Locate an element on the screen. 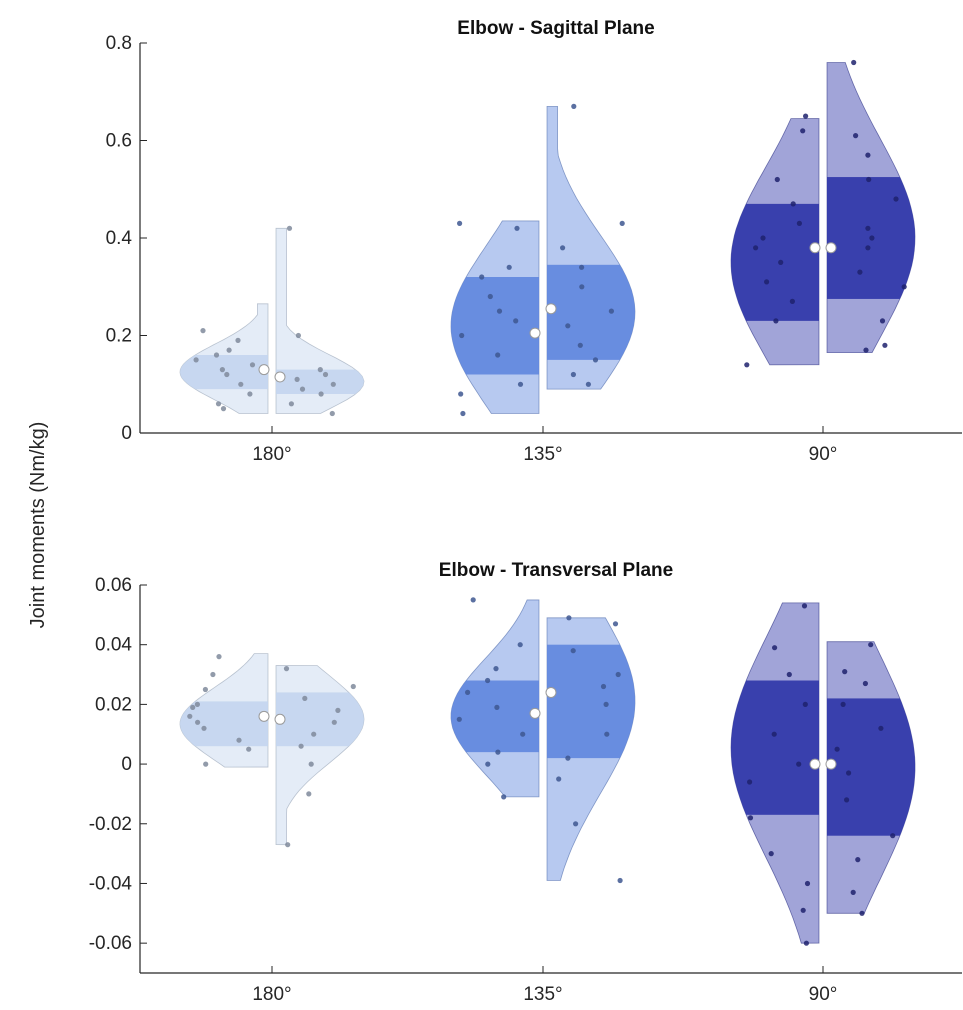 The width and height of the screenshot is (963, 1010). median-marker-left is located at coordinates (264, 370).